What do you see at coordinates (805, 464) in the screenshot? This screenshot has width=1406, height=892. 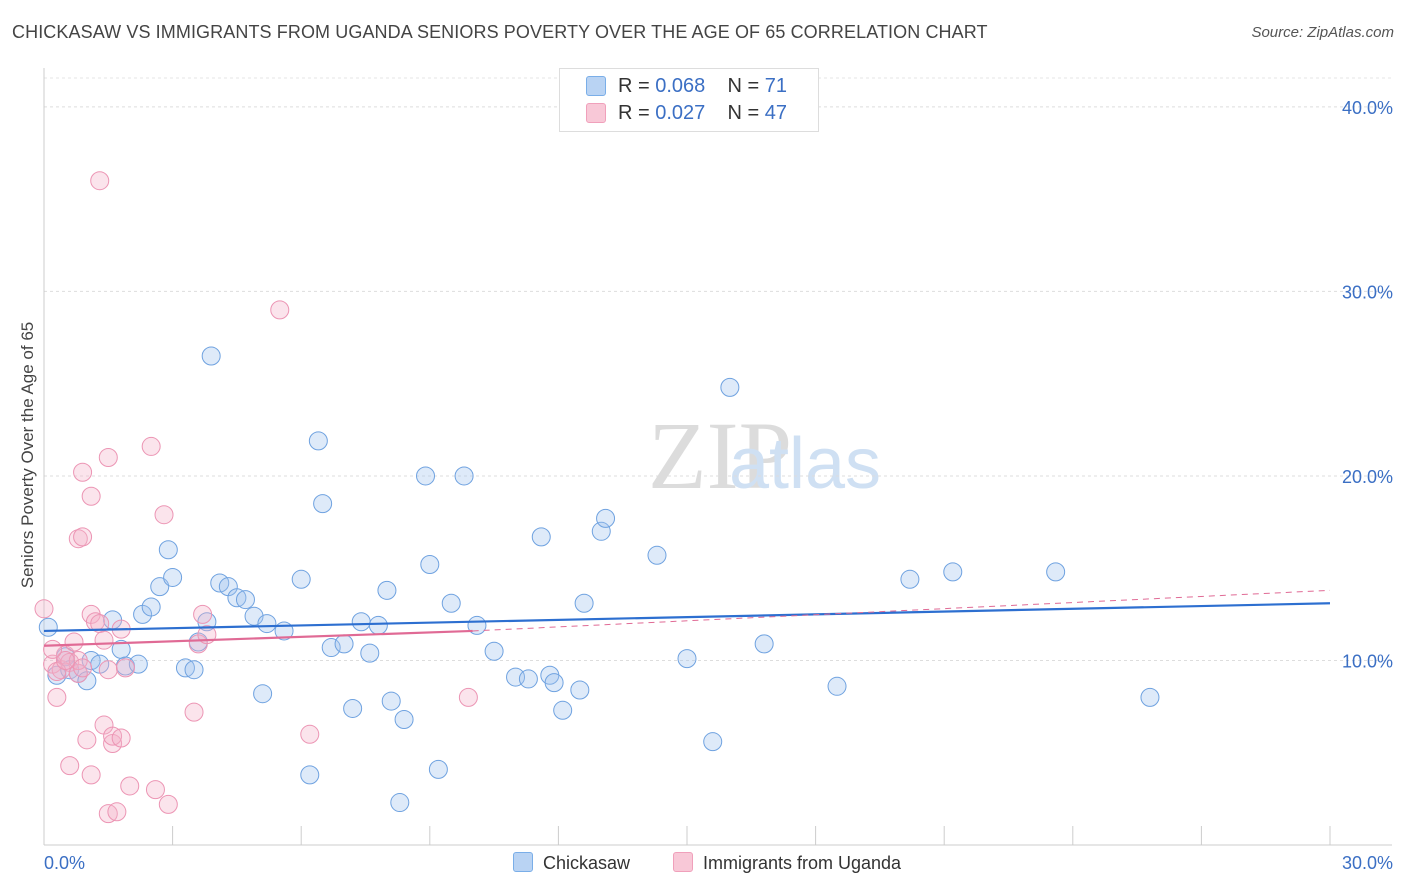 I see `watermark-atlas: atlas` at bounding box center [805, 464].